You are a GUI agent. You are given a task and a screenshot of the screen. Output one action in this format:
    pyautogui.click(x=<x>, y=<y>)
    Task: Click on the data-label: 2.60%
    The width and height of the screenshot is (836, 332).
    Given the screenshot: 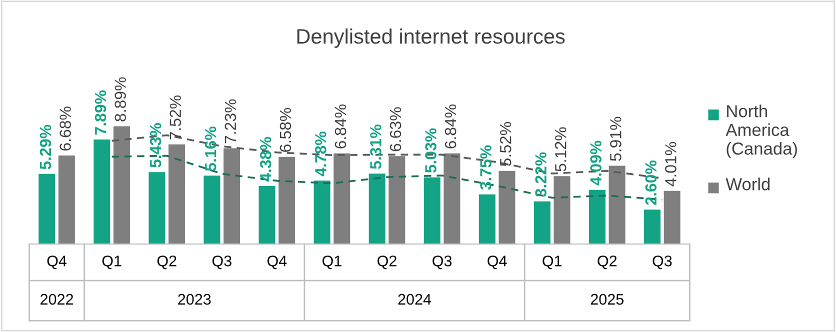 What is the action you would take?
    pyautogui.click(x=651, y=182)
    